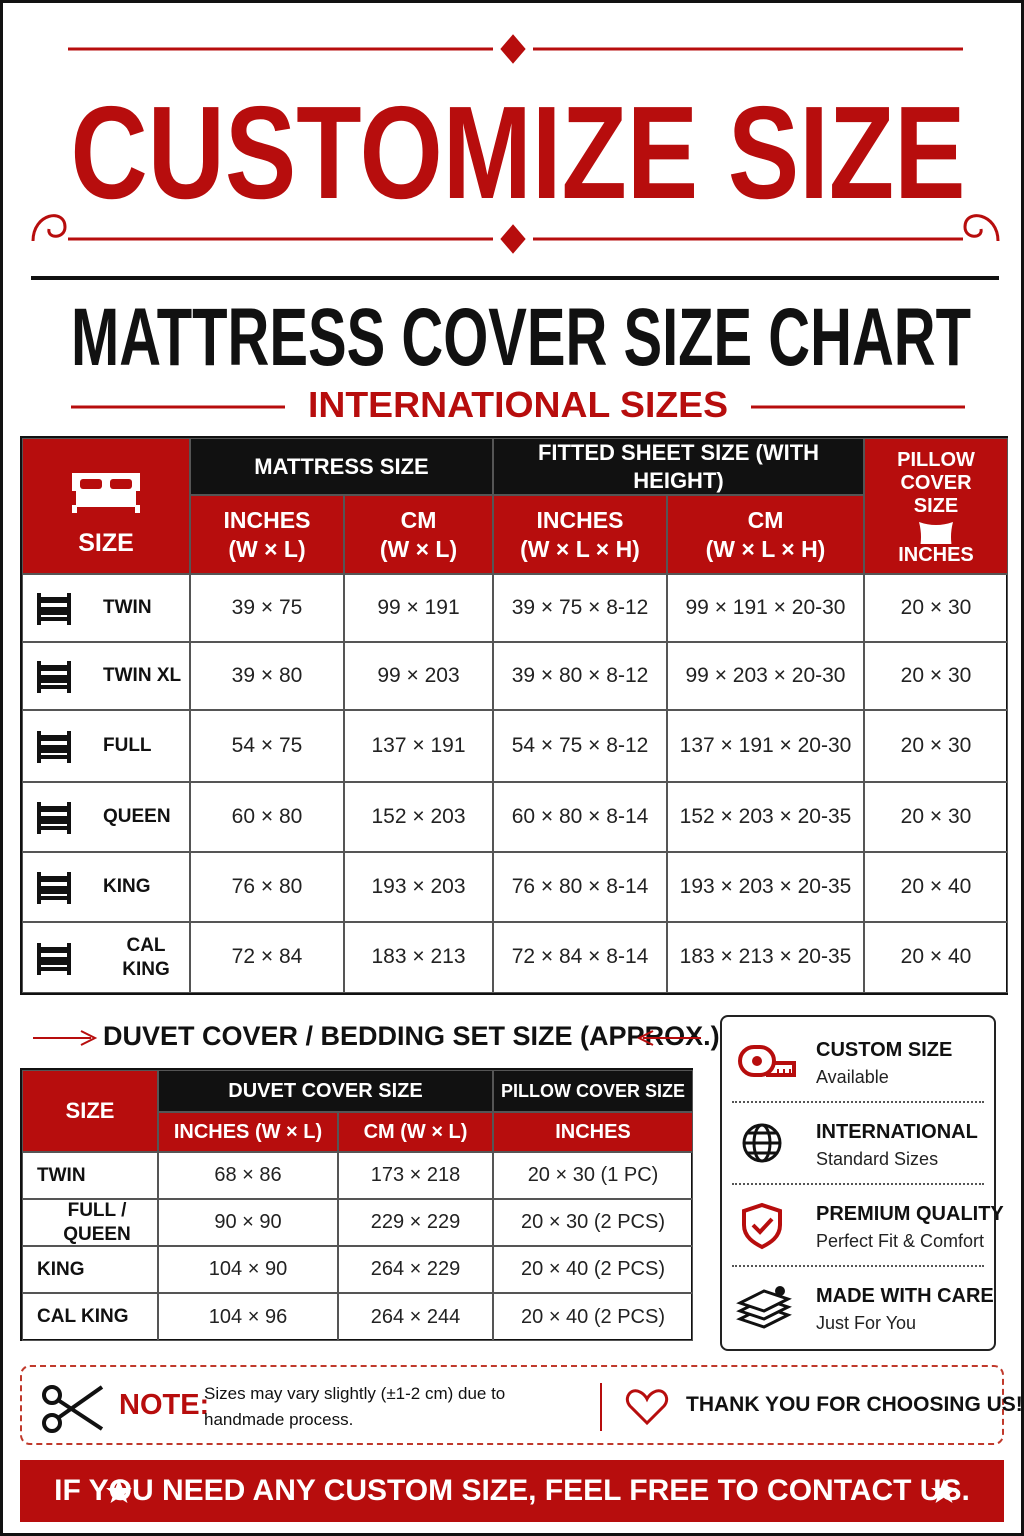  I want to click on size-value: 137 × 191, so click(418, 746).